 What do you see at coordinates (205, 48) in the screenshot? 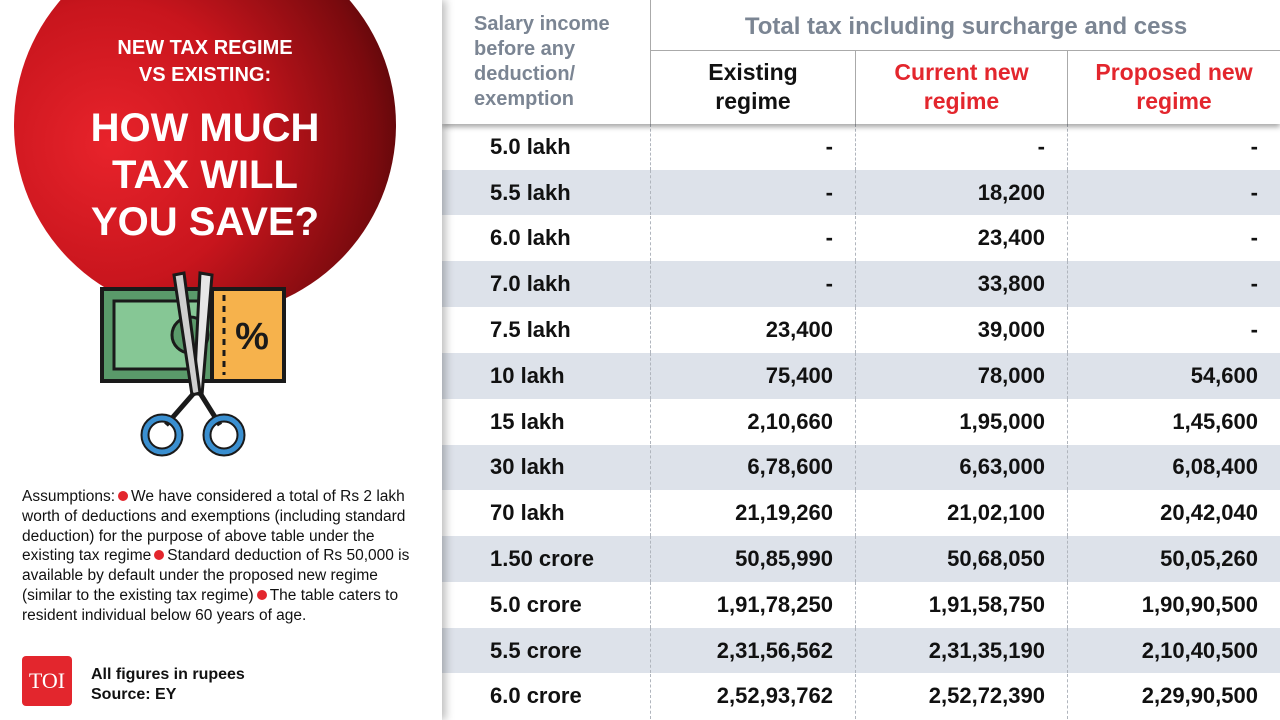
I see `kicker: NEW TAX REGIME` at bounding box center [205, 48].